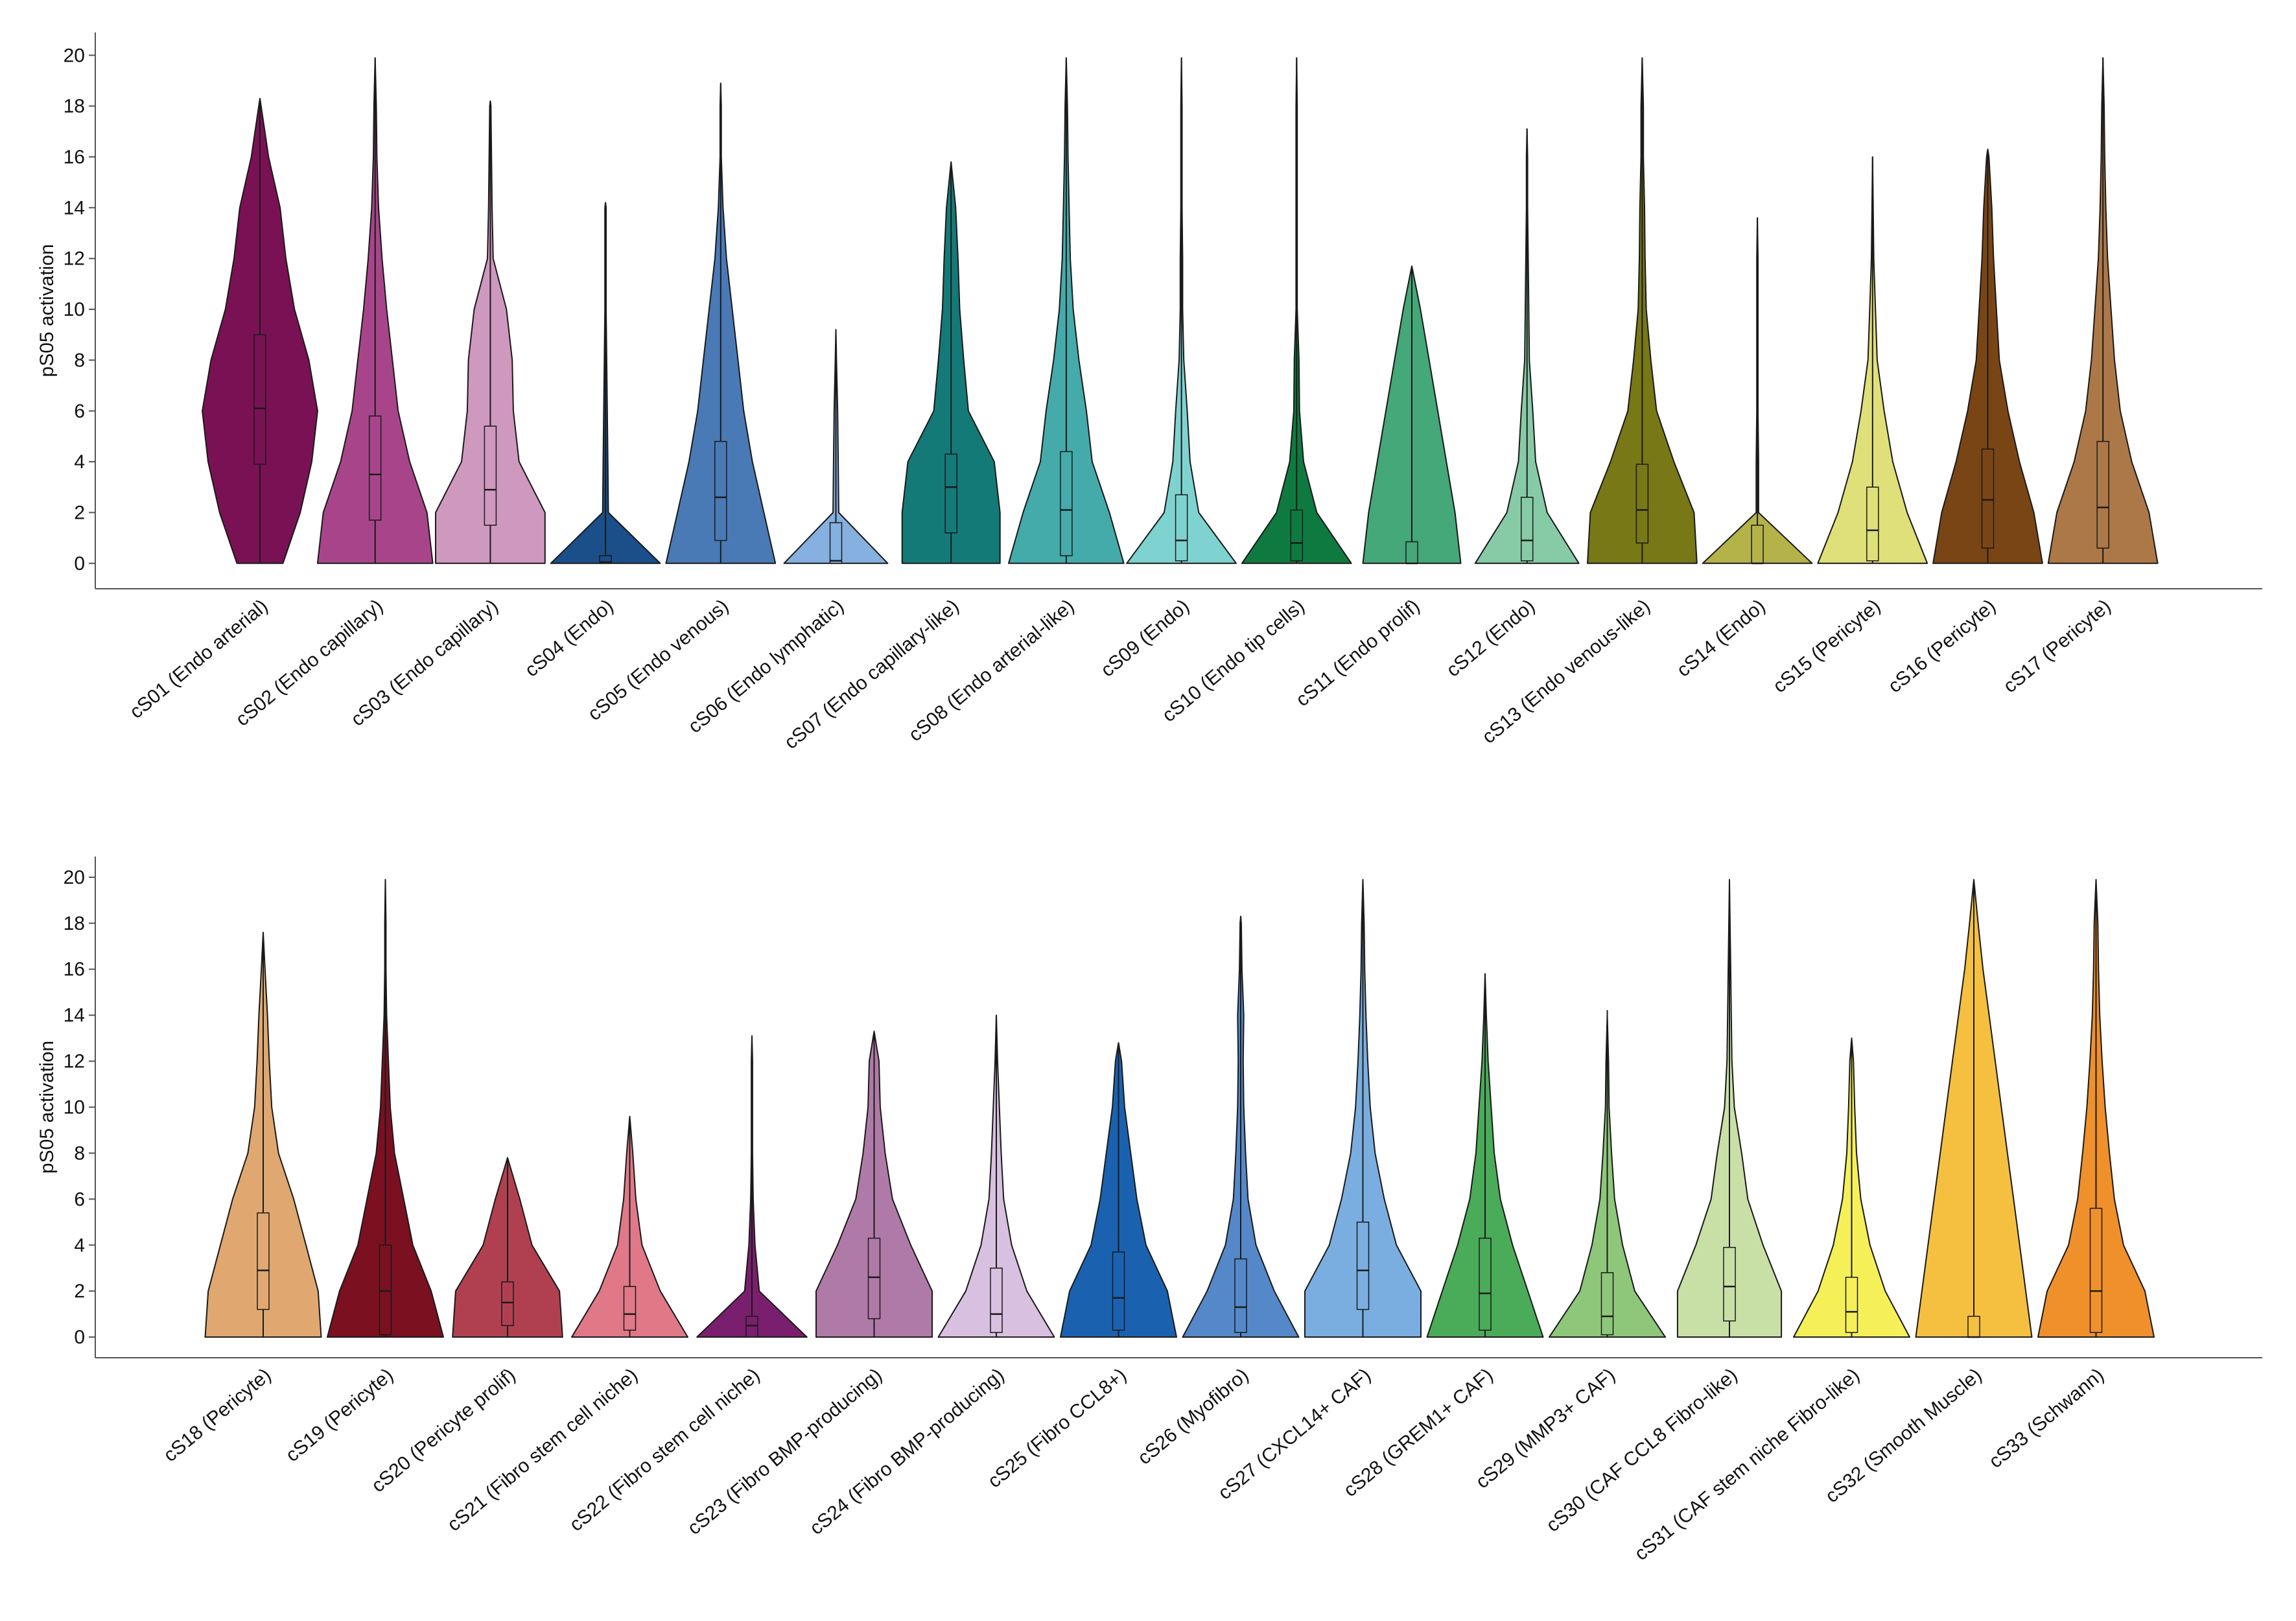 The image size is (2296, 1621). I want to click on x-tick-label: cS21 (Fibro stem cell niche), so click(542, 1450).